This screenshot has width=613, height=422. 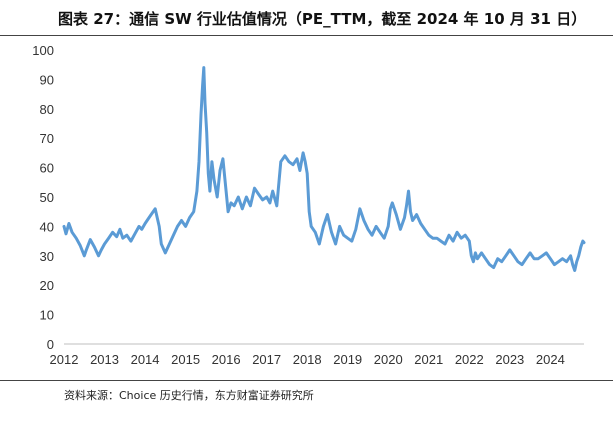 I want to click on y-tick-label: 90, so click(x=47, y=79).